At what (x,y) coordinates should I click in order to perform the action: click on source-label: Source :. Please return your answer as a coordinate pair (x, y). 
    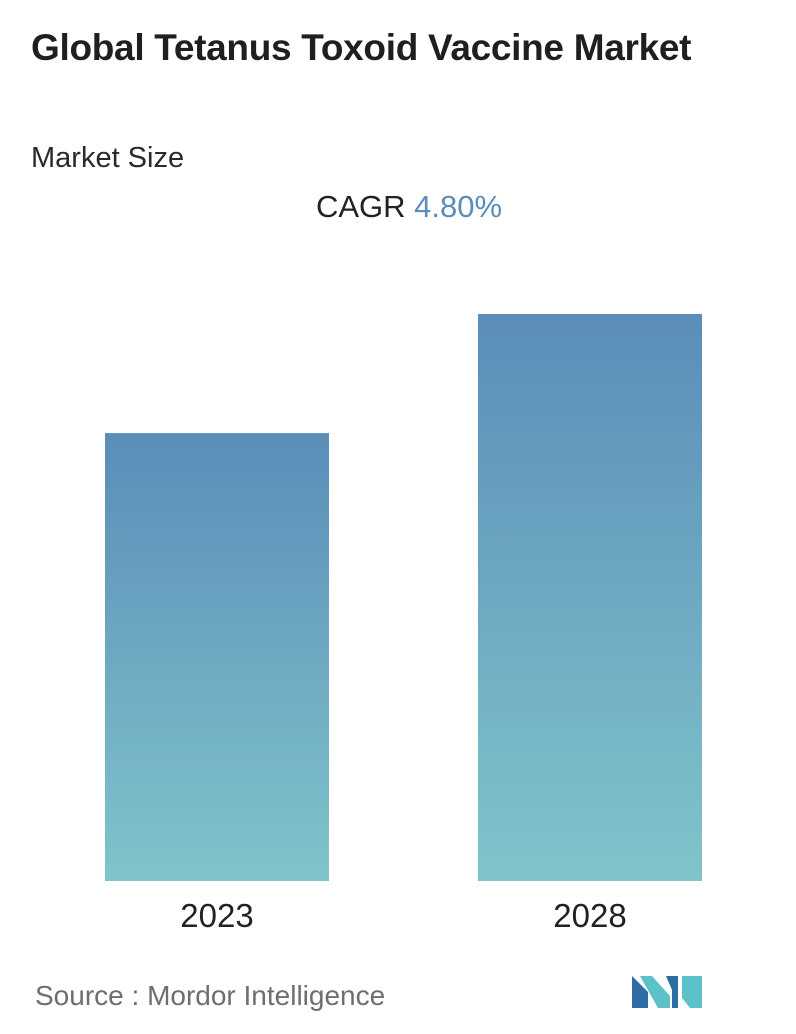
    Looking at the image, I should click on (87, 995).